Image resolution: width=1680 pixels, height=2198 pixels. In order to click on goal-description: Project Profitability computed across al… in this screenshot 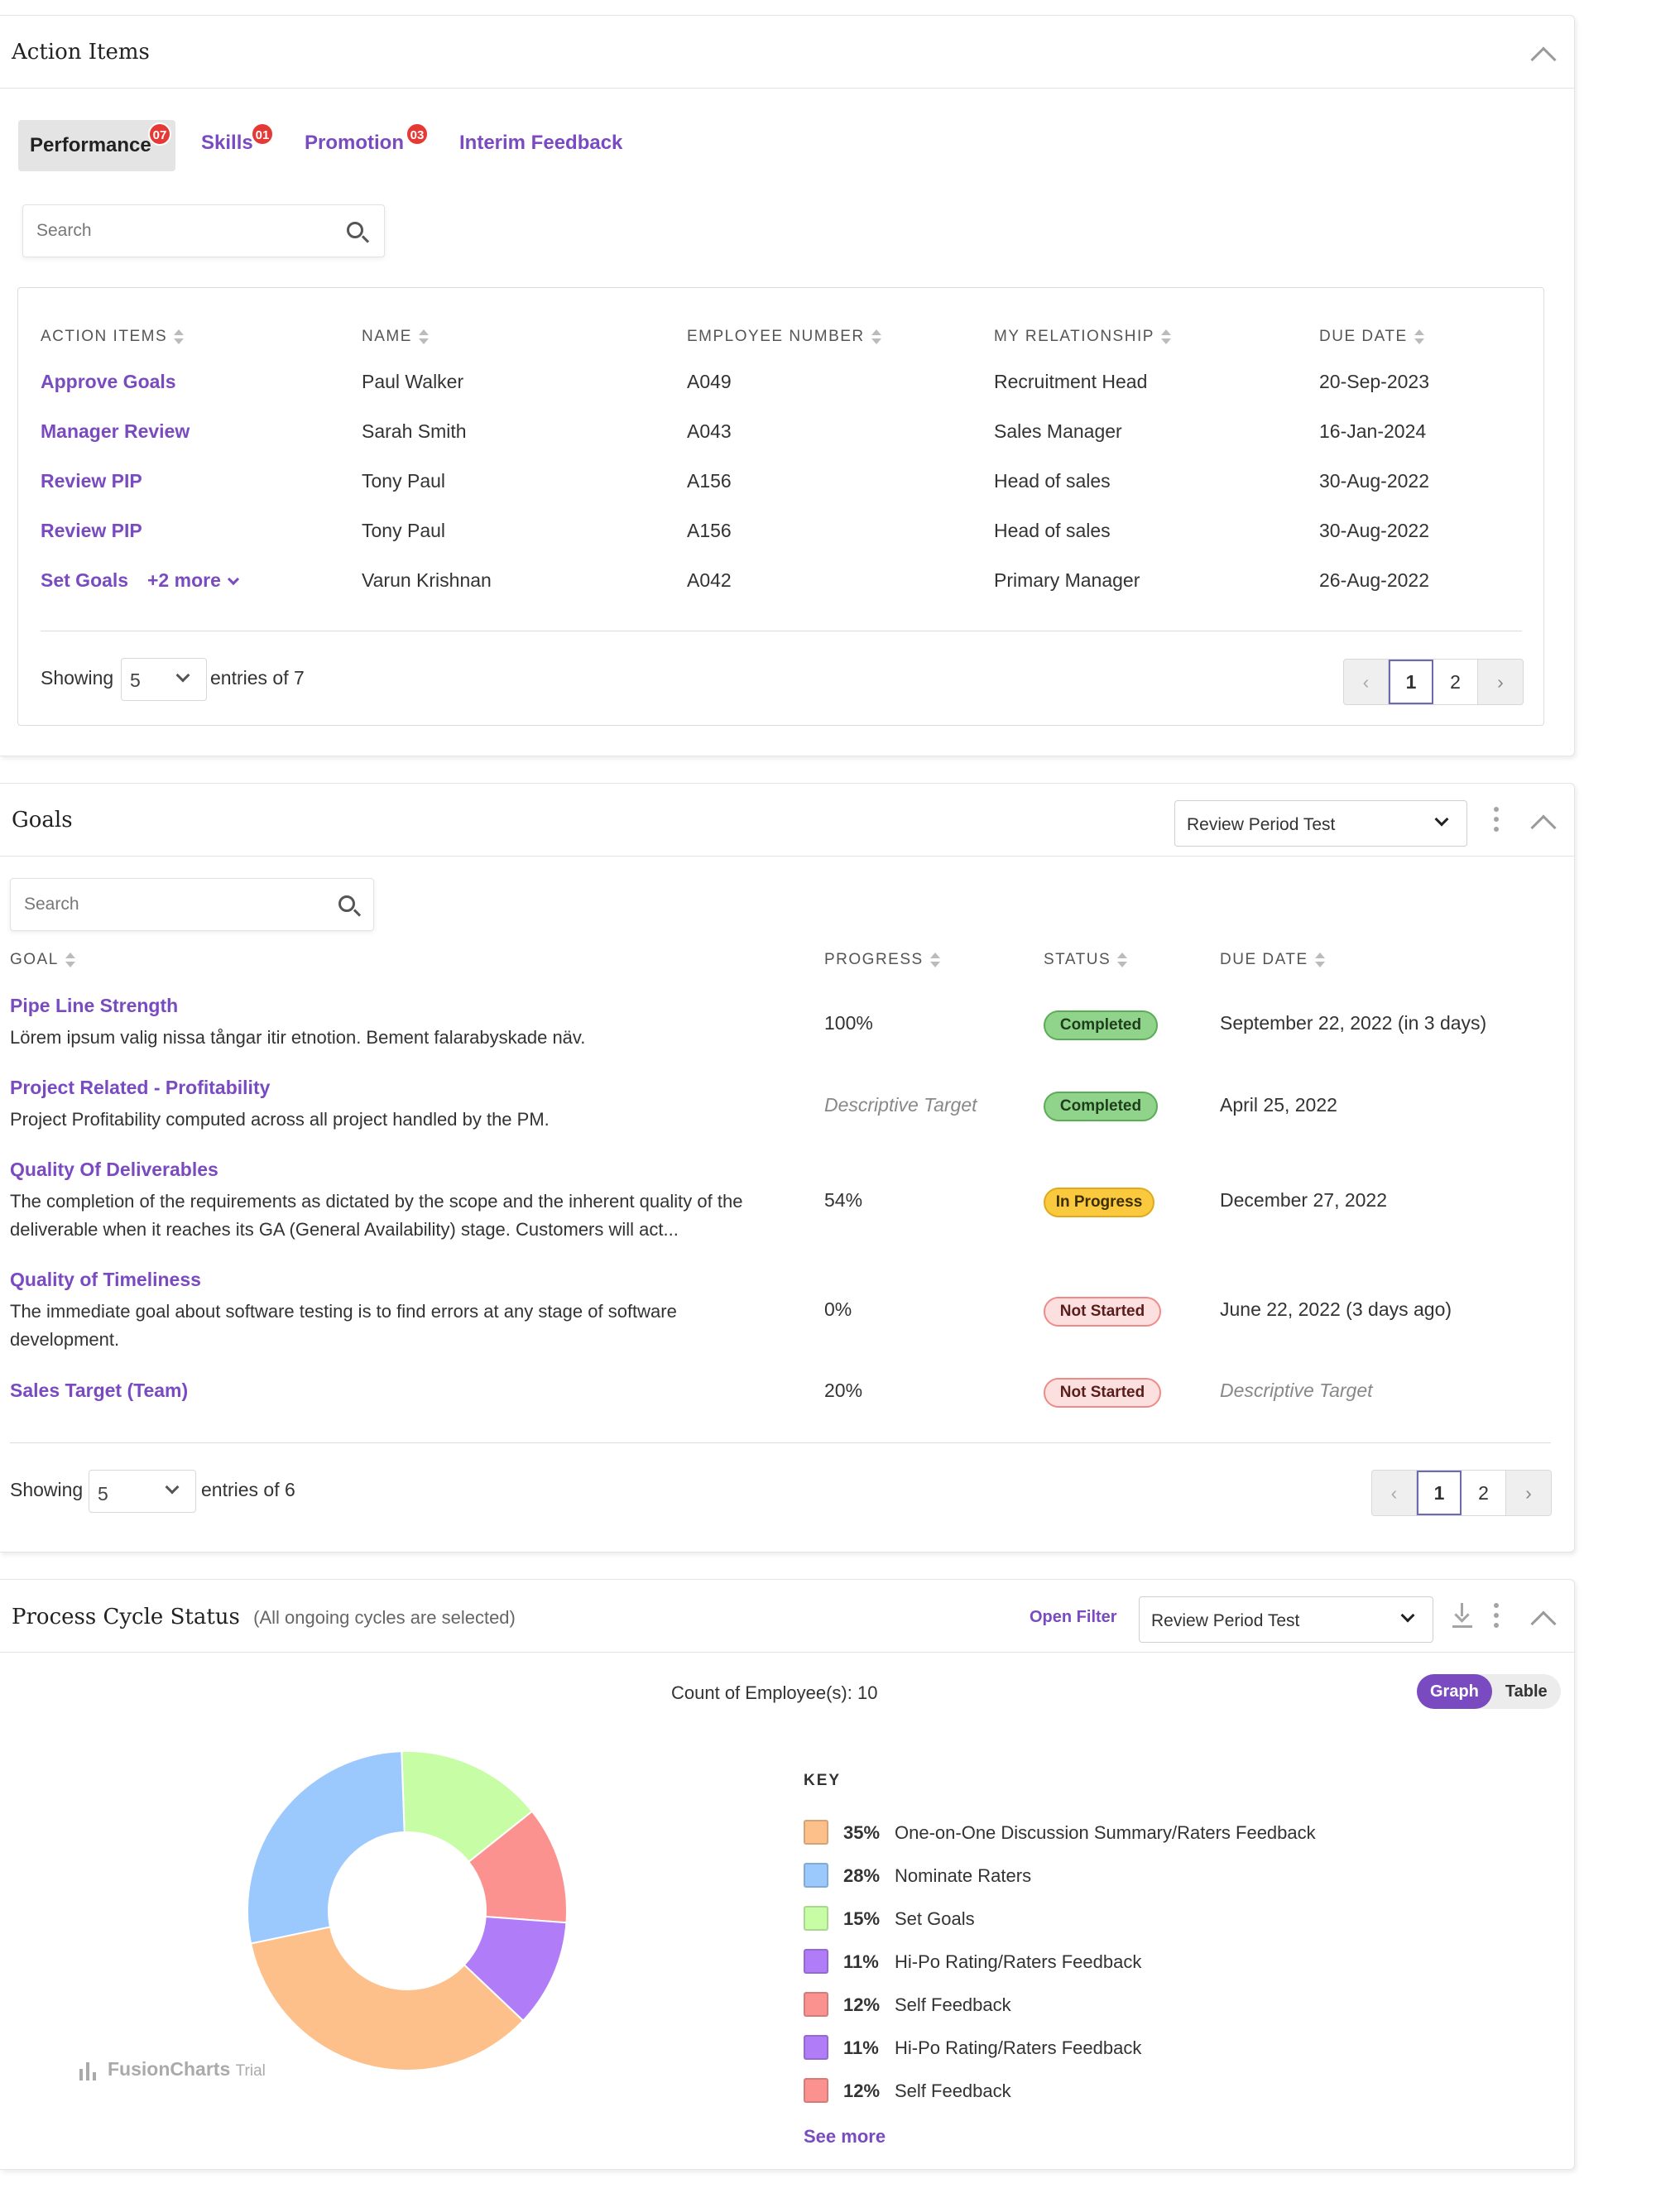, I will do `click(280, 1119)`.